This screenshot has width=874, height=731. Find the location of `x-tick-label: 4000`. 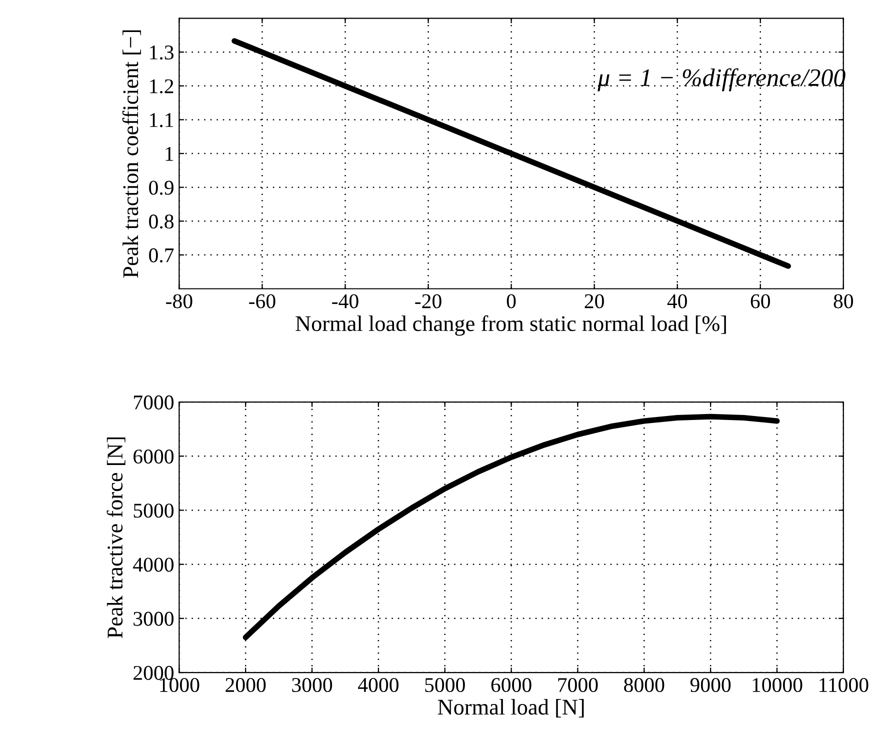

x-tick-label: 4000 is located at coordinates (378, 685).